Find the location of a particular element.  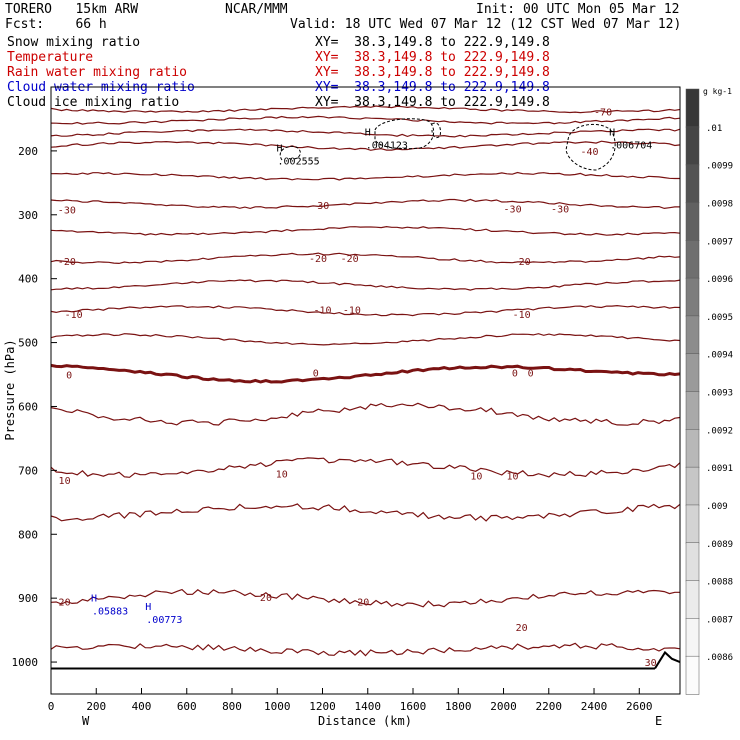

field-name-rain: Rain water mixing ratio is located at coordinates (97, 72).